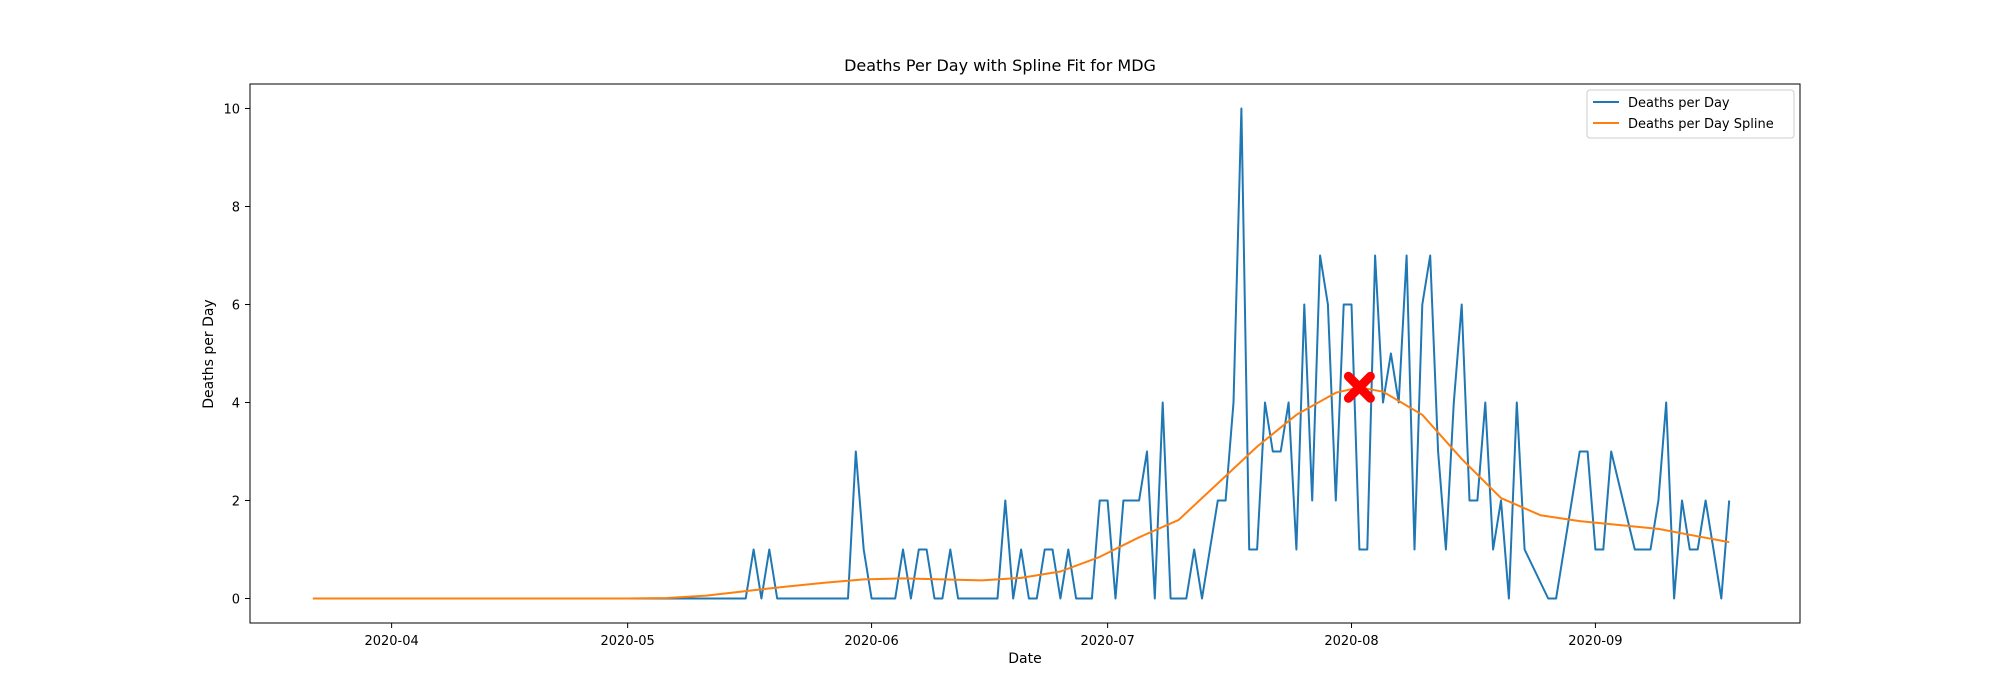 This screenshot has height=700, width=2000. I want to click on peak-marker-stroke, so click(1359, 387).